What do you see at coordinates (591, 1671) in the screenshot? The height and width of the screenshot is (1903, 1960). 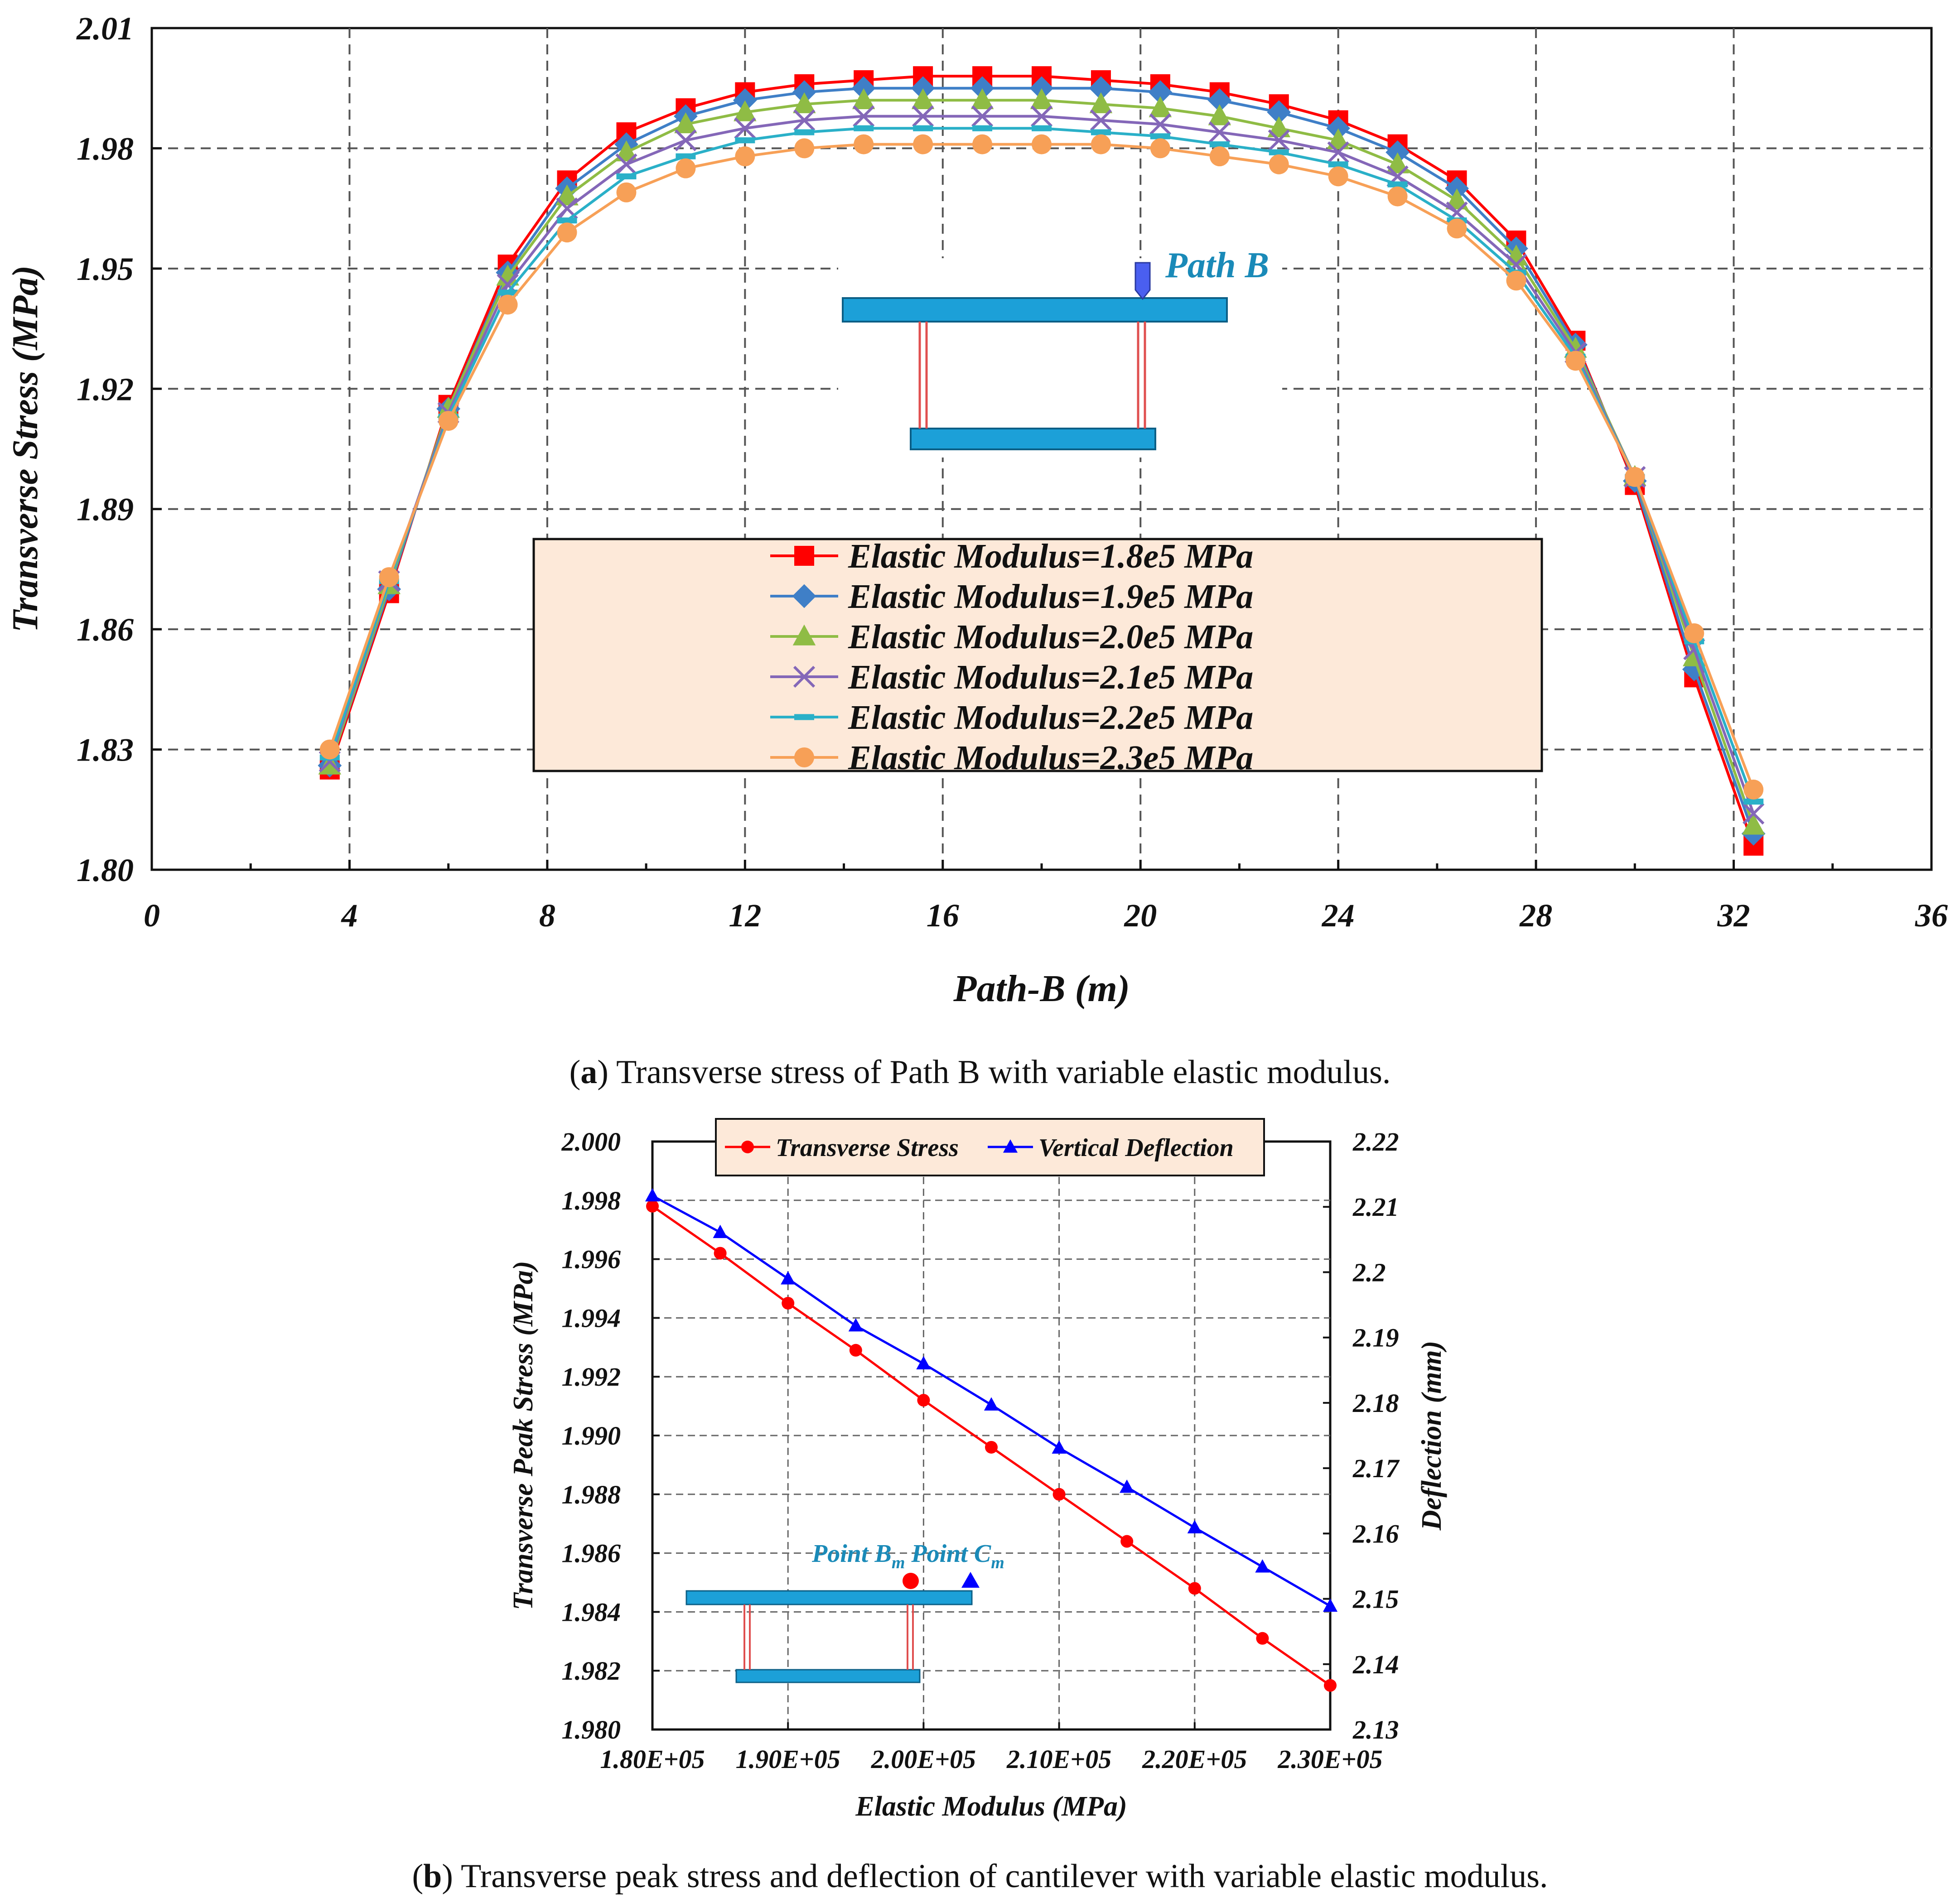 I see `chart-b-y-tick-label: 1.982` at bounding box center [591, 1671].